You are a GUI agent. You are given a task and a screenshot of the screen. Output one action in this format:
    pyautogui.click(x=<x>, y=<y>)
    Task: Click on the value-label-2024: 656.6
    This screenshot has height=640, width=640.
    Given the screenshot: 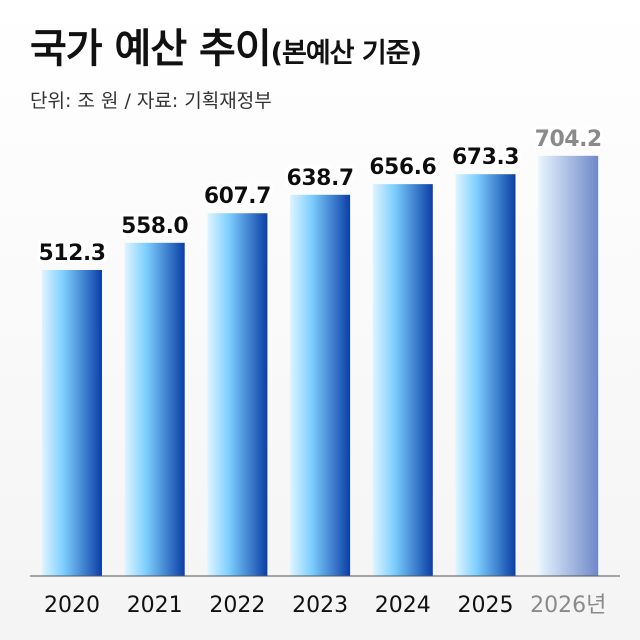 What is the action you would take?
    pyautogui.click(x=402, y=167)
    